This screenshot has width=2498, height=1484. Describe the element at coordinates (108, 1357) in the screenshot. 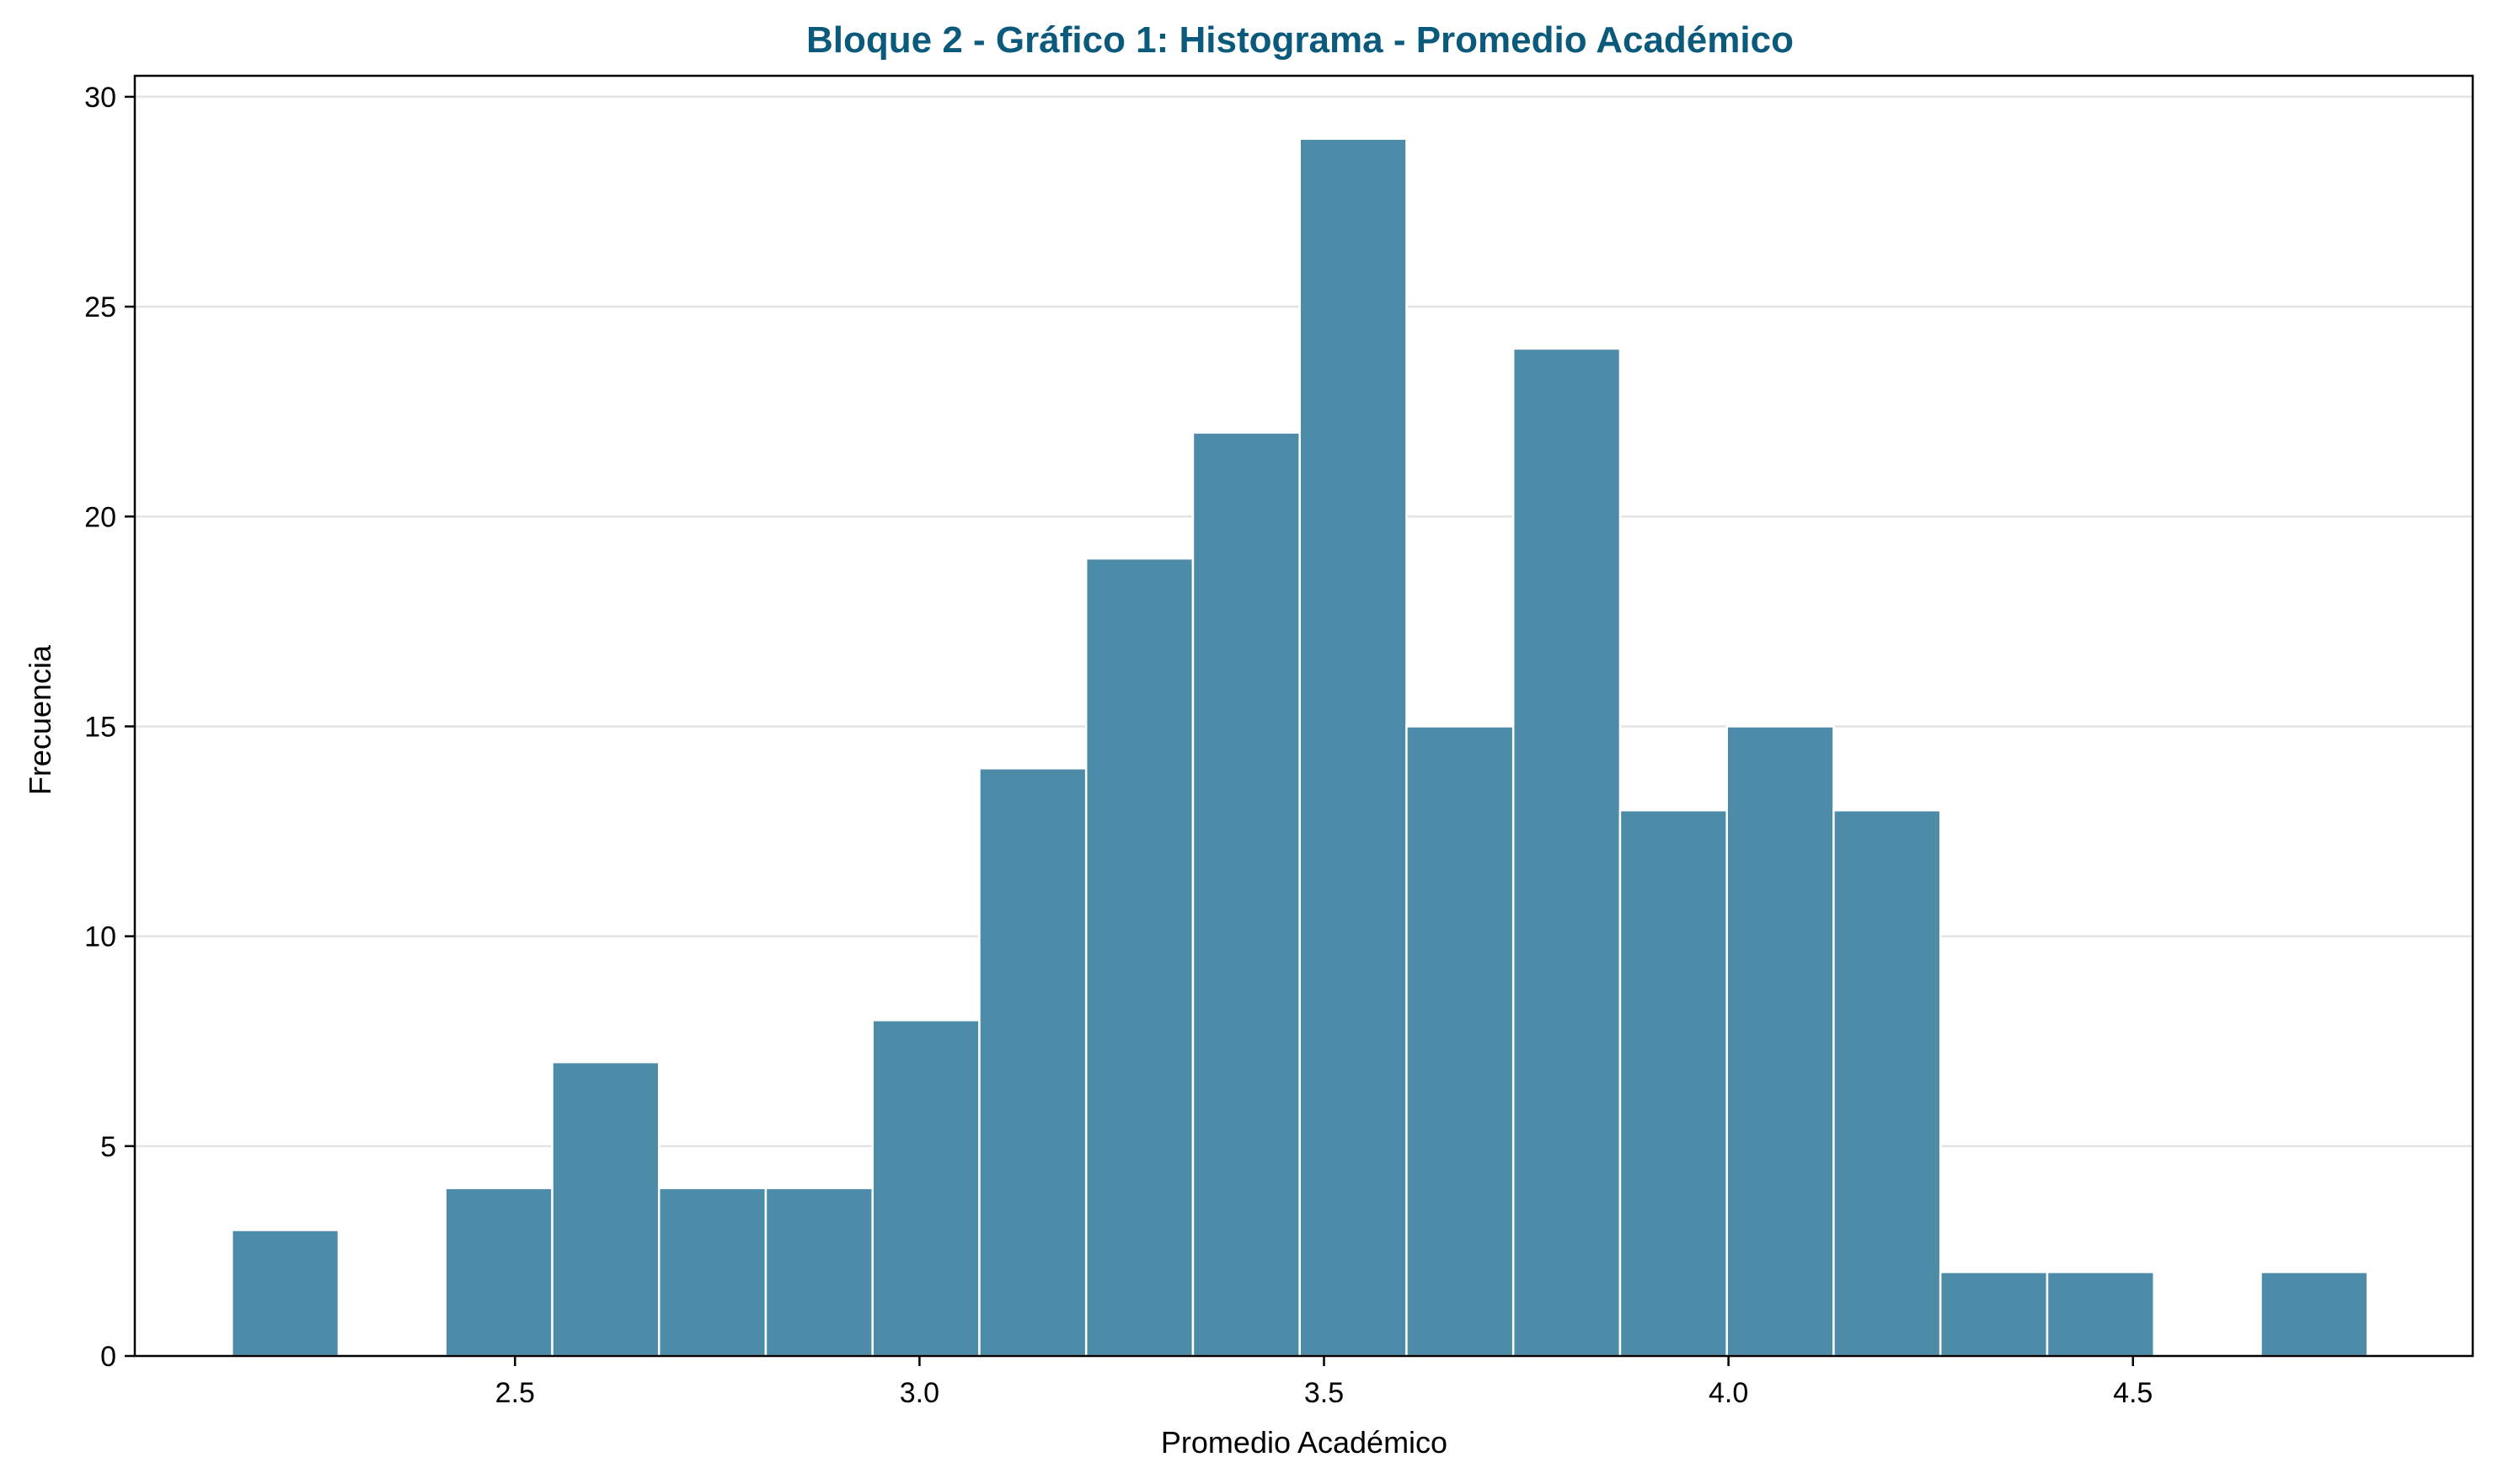

I see `y-tick-label: 0` at that location.